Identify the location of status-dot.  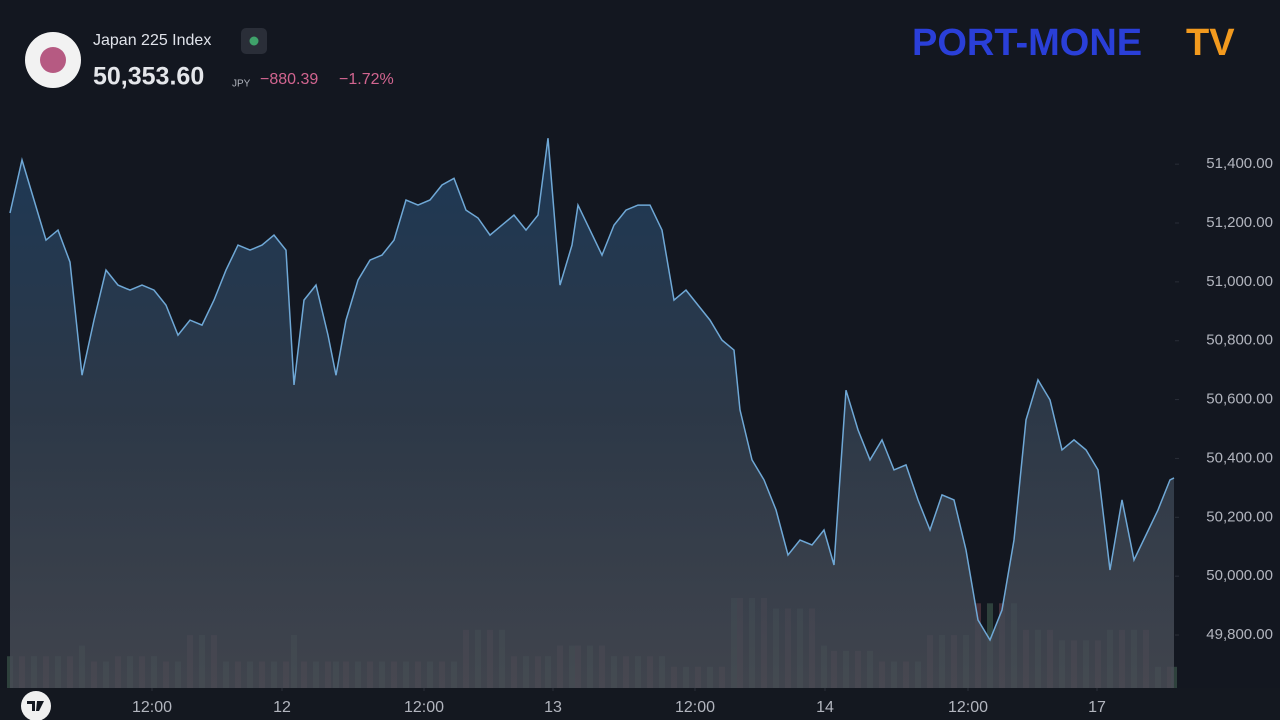
(254, 41).